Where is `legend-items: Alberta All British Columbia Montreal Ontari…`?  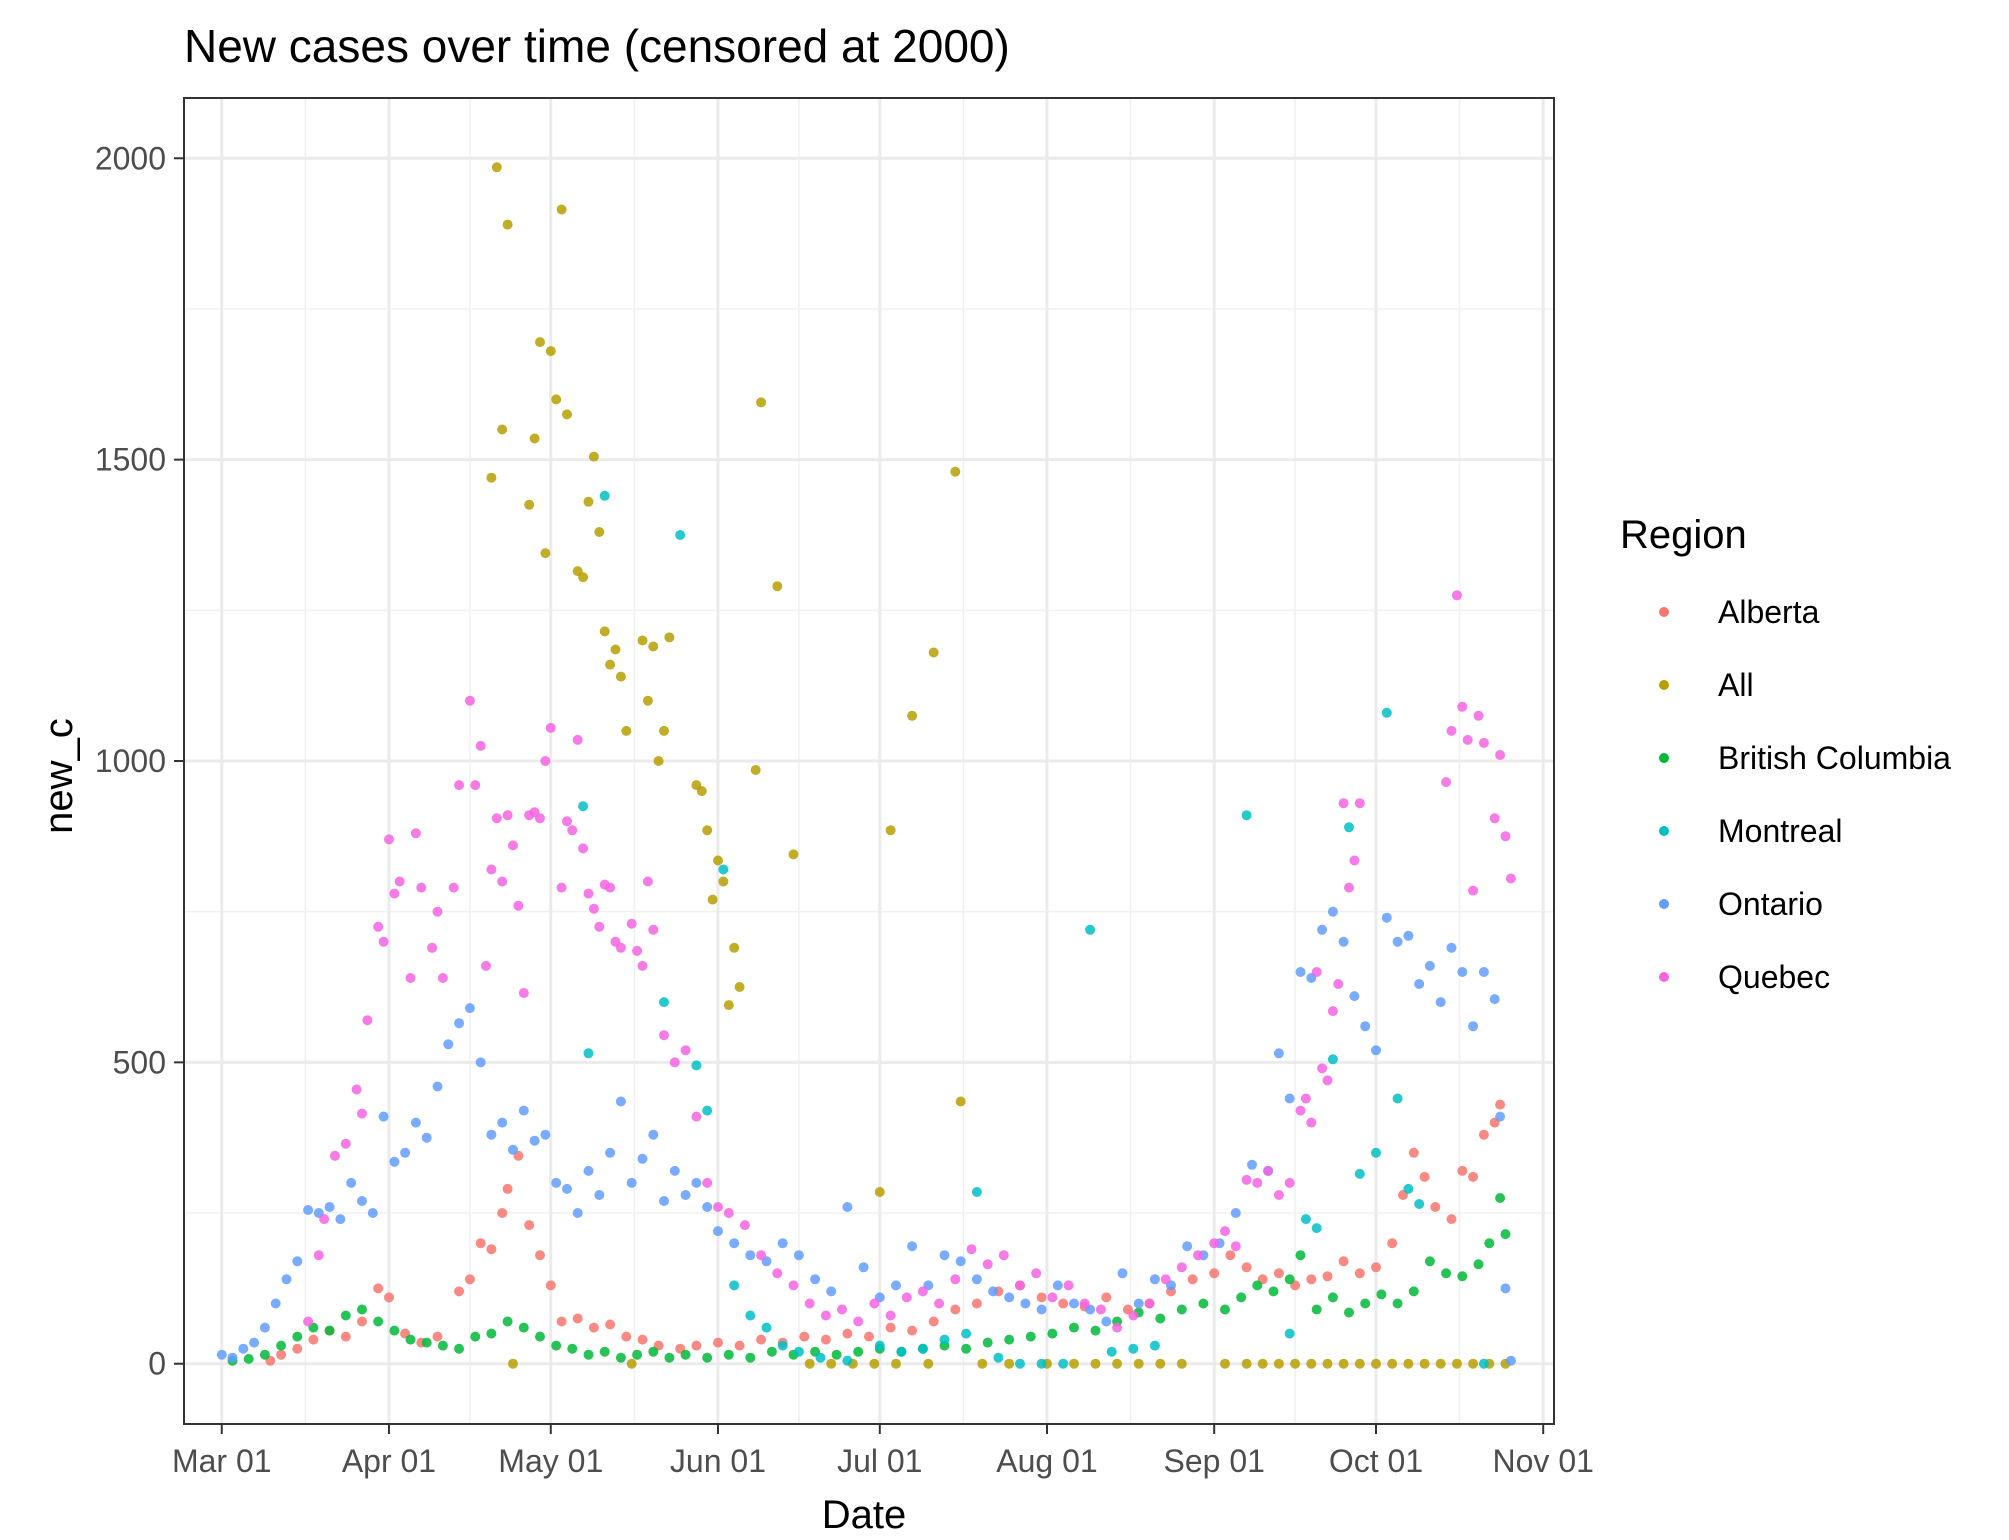 legend-items: Alberta All British Columbia Montreal Ontari… is located at coordinates (1805, 794).